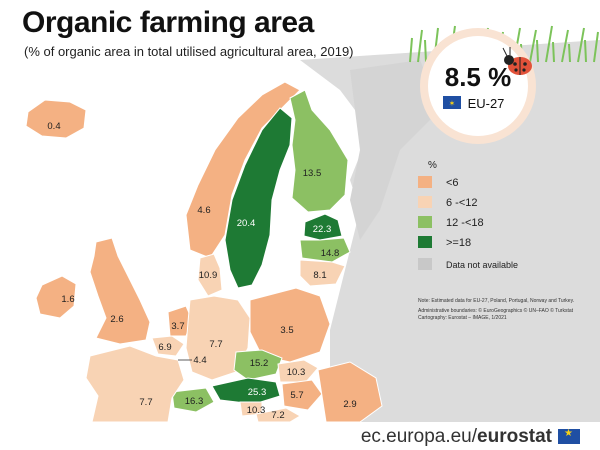 This screenshot has width=600, height=450. I want to click on region-norway, so click(243, 170).